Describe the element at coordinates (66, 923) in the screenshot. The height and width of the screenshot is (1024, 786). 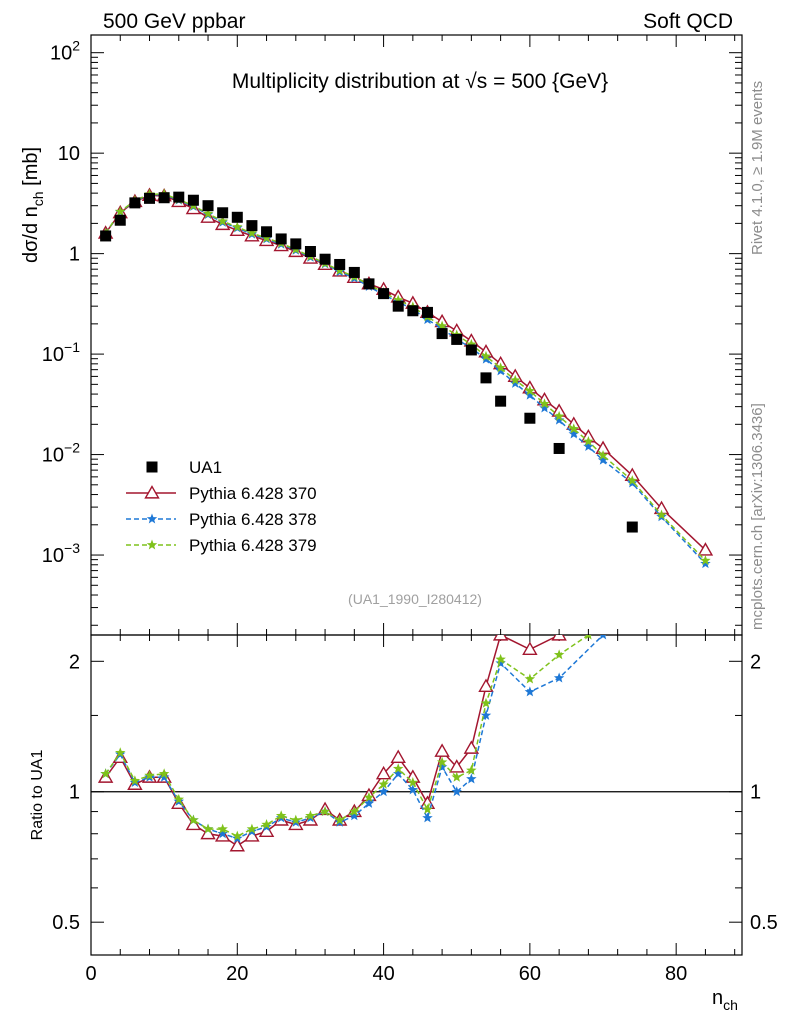
I see `ratio-y-tick-label-left: 0.5` at that location.